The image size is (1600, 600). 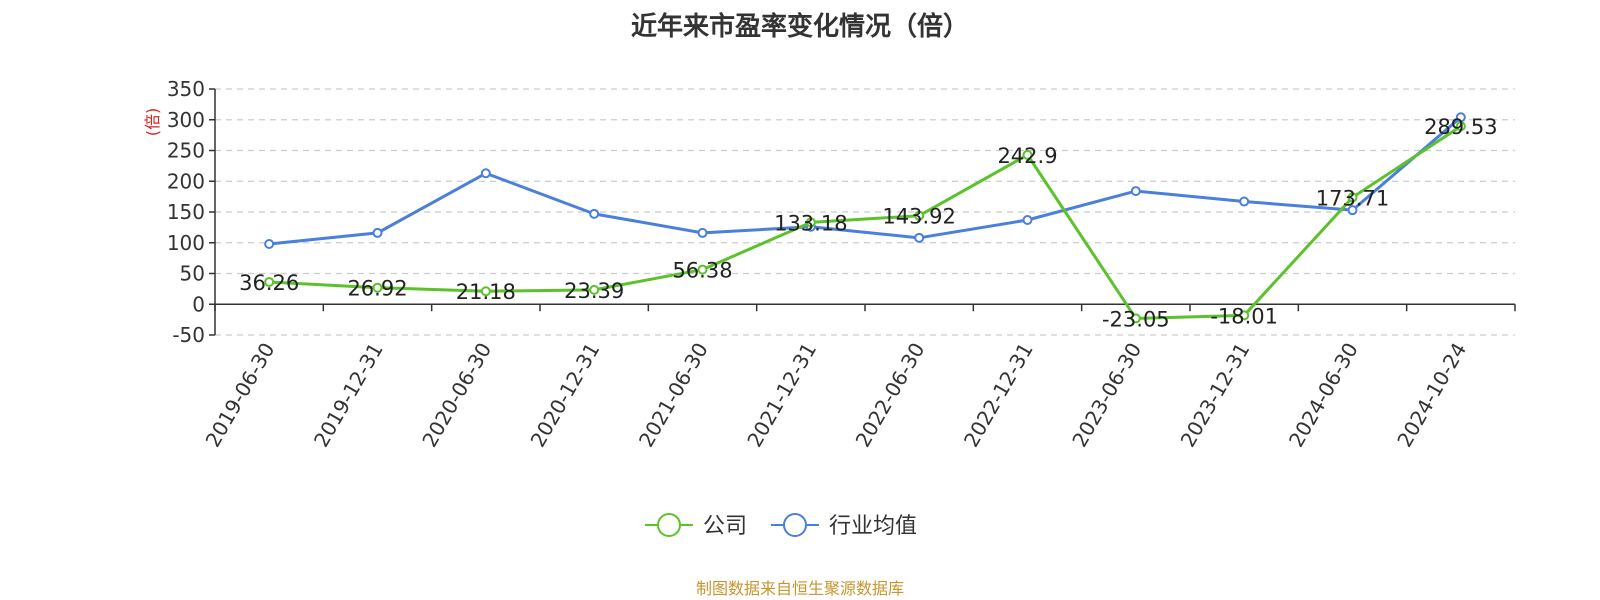 I want to click on source-note: 制图数据来自恒生聚源数据库, so click(x=800, y=588).